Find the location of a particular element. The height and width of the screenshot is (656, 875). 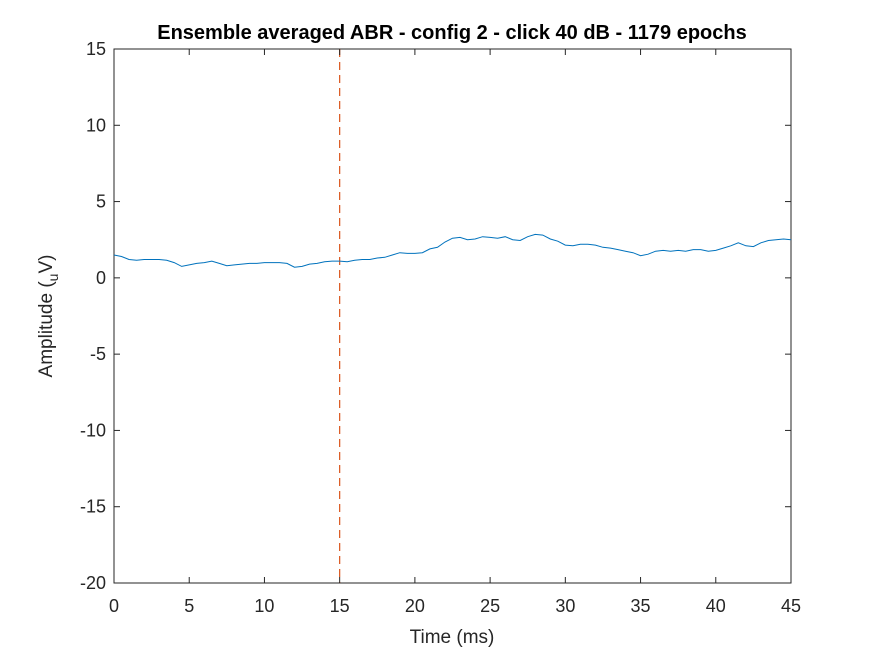

x-tick-label: 40 is located at coordinates (716, 606).